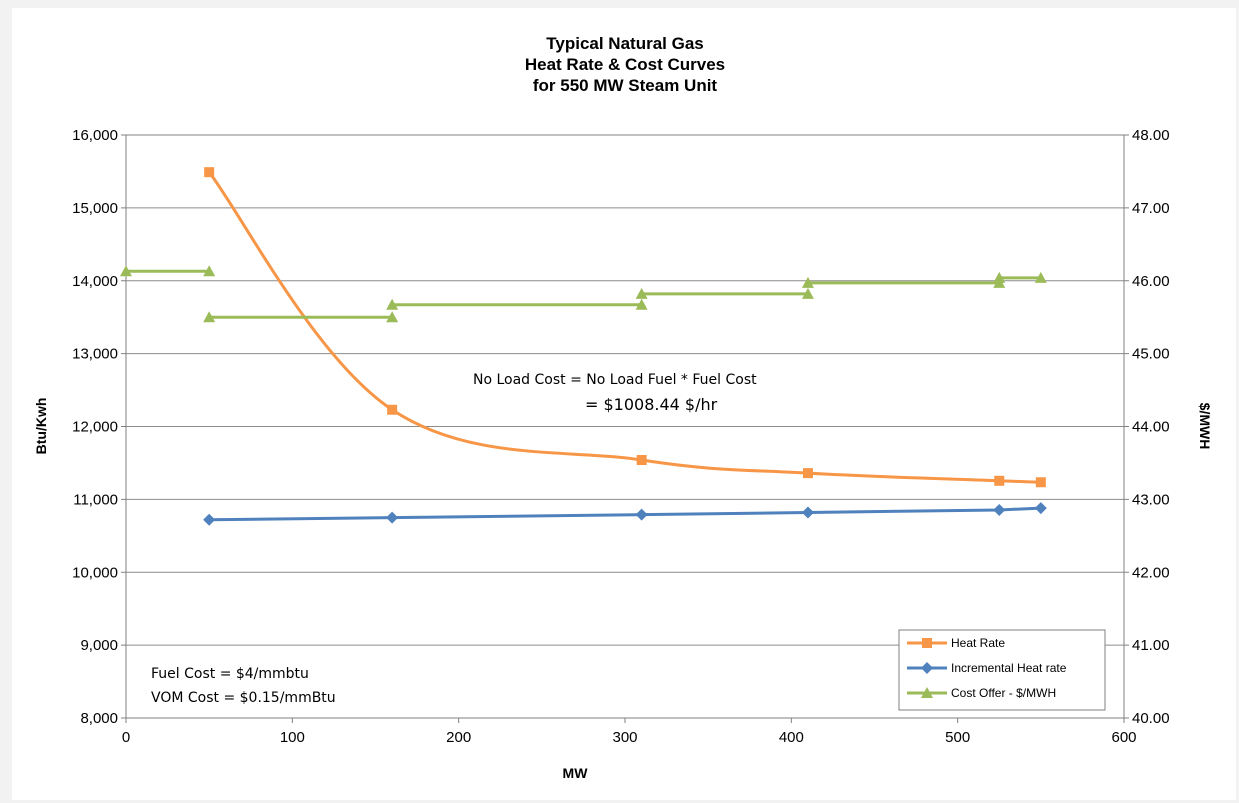  I want to click on series-cost-offer-mwh, so click(583, 294).